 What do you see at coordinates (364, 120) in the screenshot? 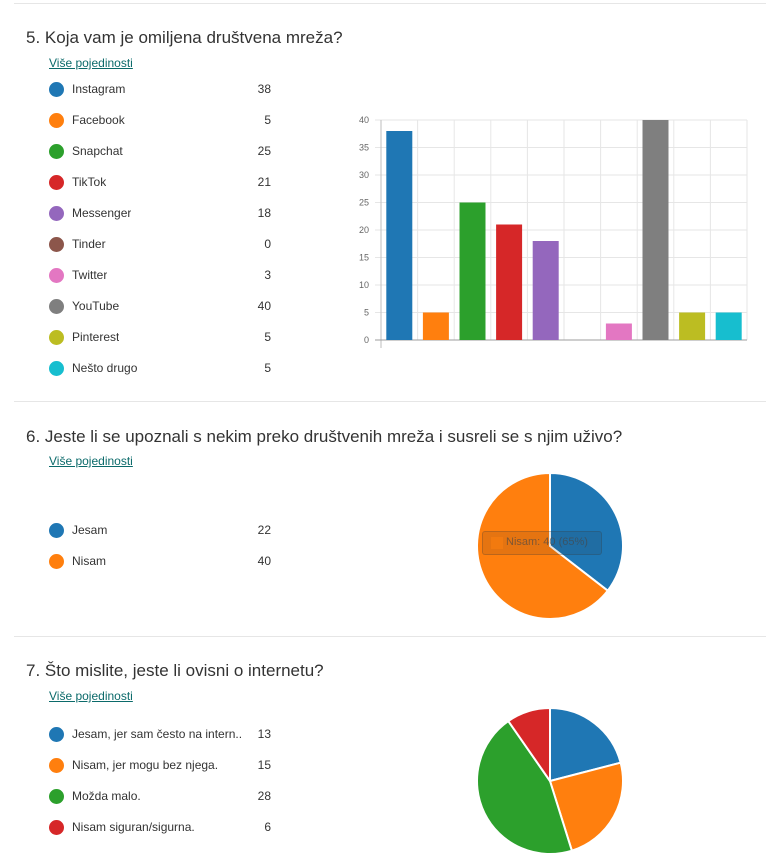
I see `y-tick-label: 40` at bounding box center [364, 120].